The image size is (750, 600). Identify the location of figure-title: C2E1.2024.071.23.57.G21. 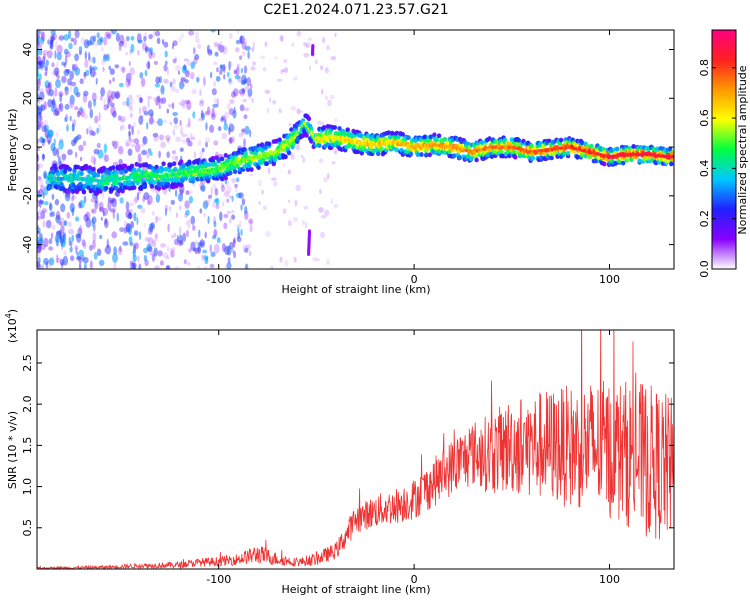
(355, 10).